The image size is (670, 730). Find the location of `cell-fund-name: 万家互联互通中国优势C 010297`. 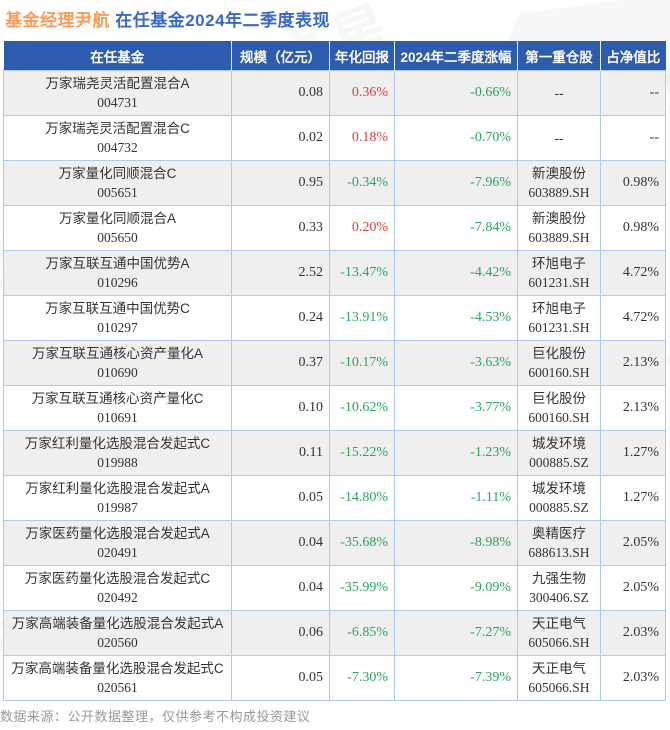

cell-fund-name: 万家互联互通中国优势C 010297 is located at coordinates (117, 318).